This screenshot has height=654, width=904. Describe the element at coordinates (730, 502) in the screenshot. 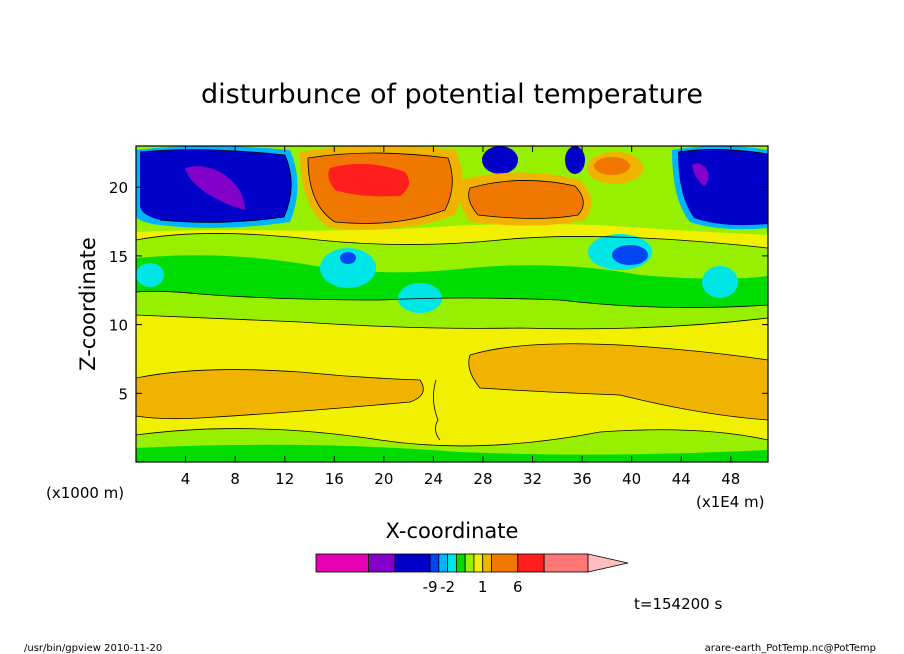

I see `x-scale-note: (x1E4 m)` at that location.